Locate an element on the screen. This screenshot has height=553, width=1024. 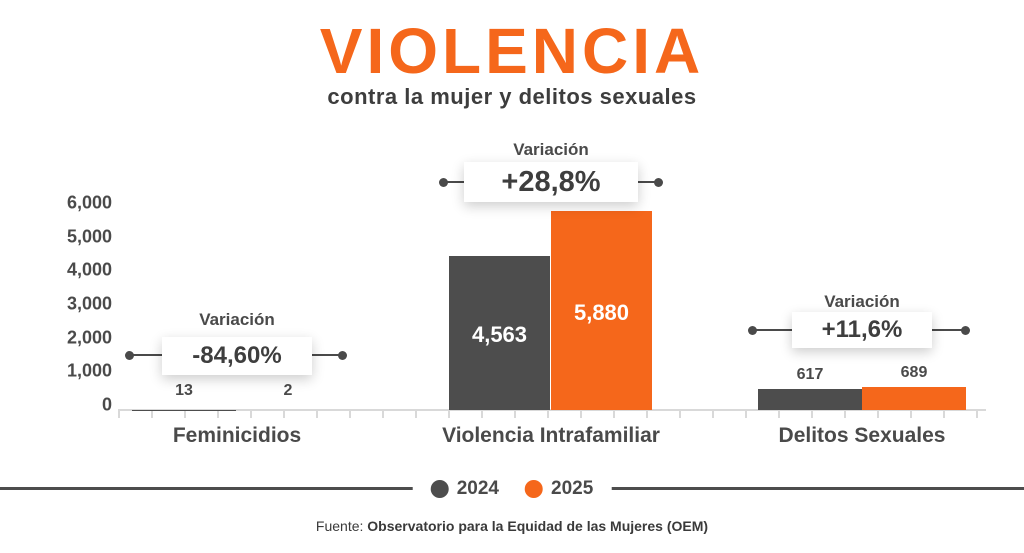
variation-title-violencia-intrafamiliar: Variación is located at coordinates (551, 149).